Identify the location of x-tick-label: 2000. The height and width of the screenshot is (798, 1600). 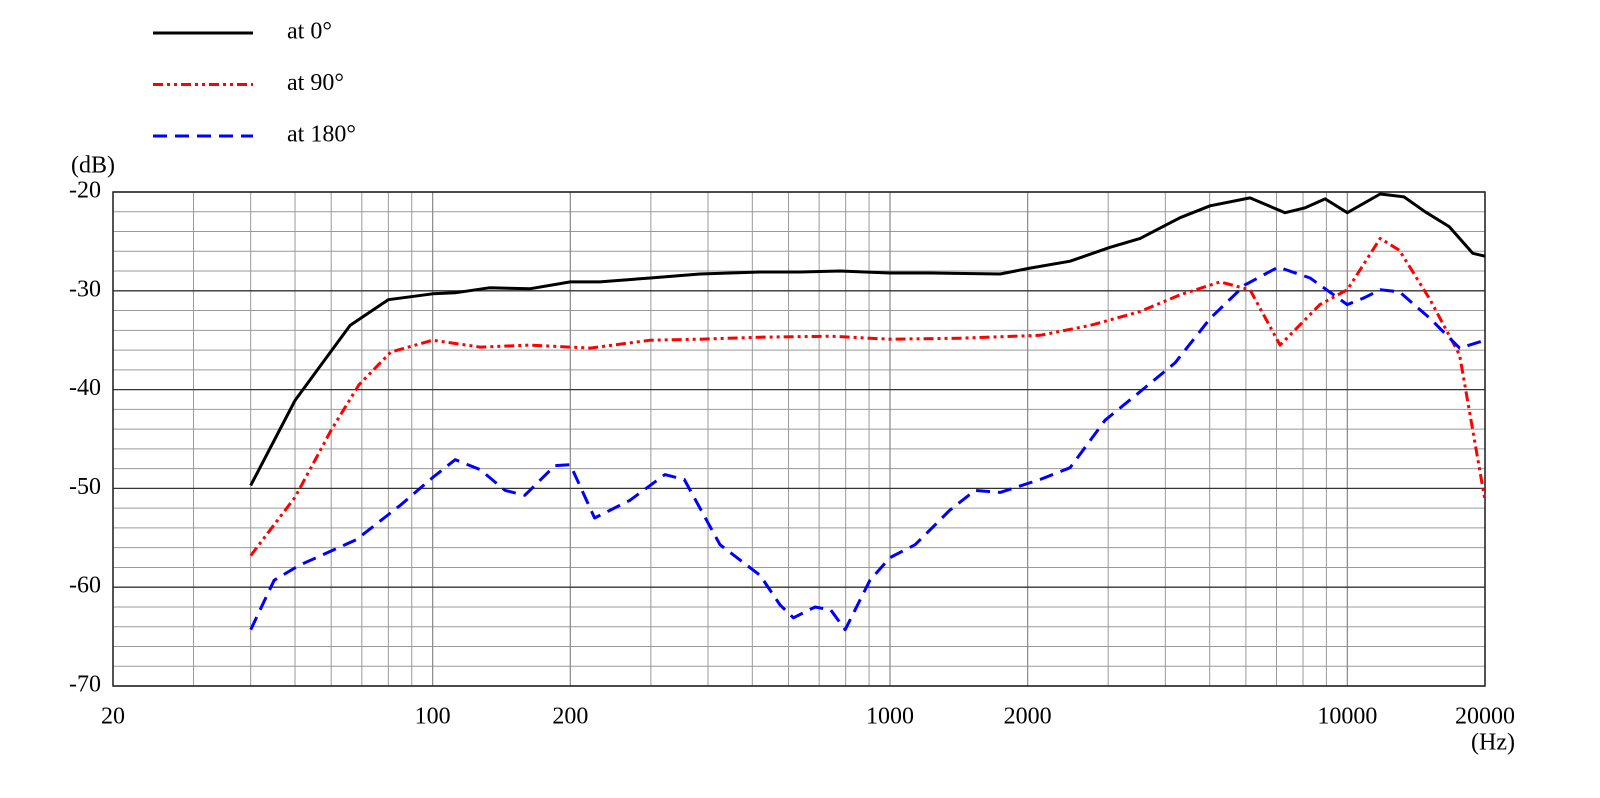
(1028, 717).